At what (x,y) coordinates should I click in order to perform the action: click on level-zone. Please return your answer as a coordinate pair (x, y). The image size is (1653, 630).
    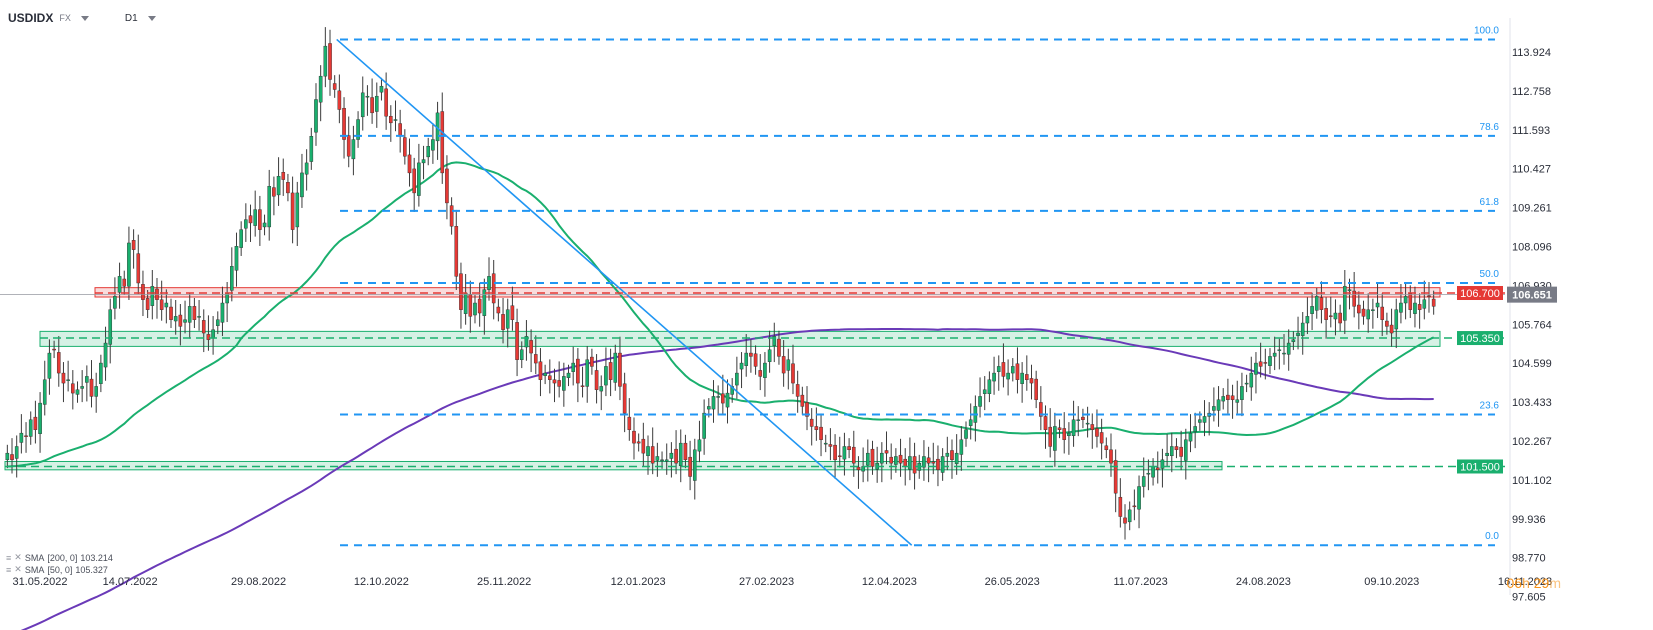
    Looking at the image, I should click on (613, 465).